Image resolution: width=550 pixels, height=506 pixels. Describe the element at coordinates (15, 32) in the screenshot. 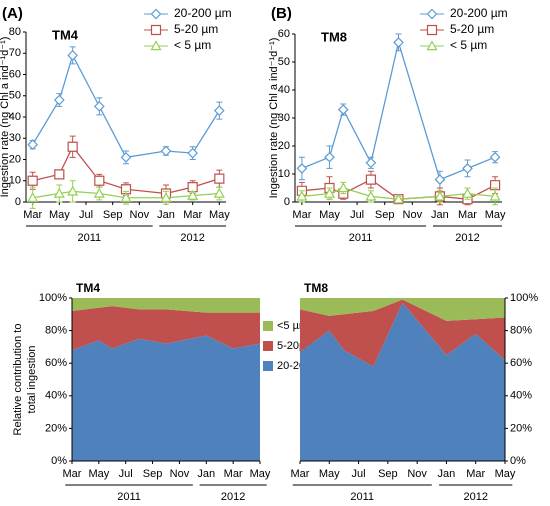

I see `y-tick-label: 80` at that location.